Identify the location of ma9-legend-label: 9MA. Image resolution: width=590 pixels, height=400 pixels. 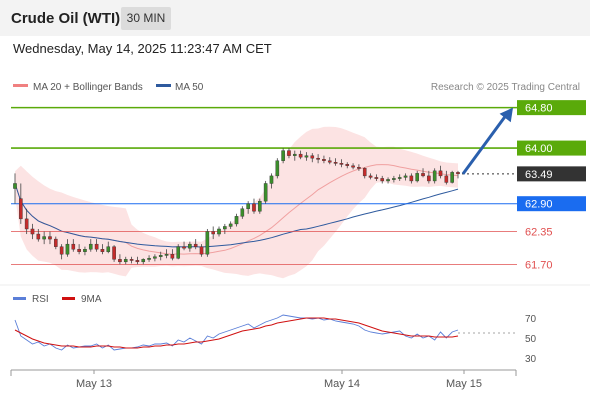
(91, 299).